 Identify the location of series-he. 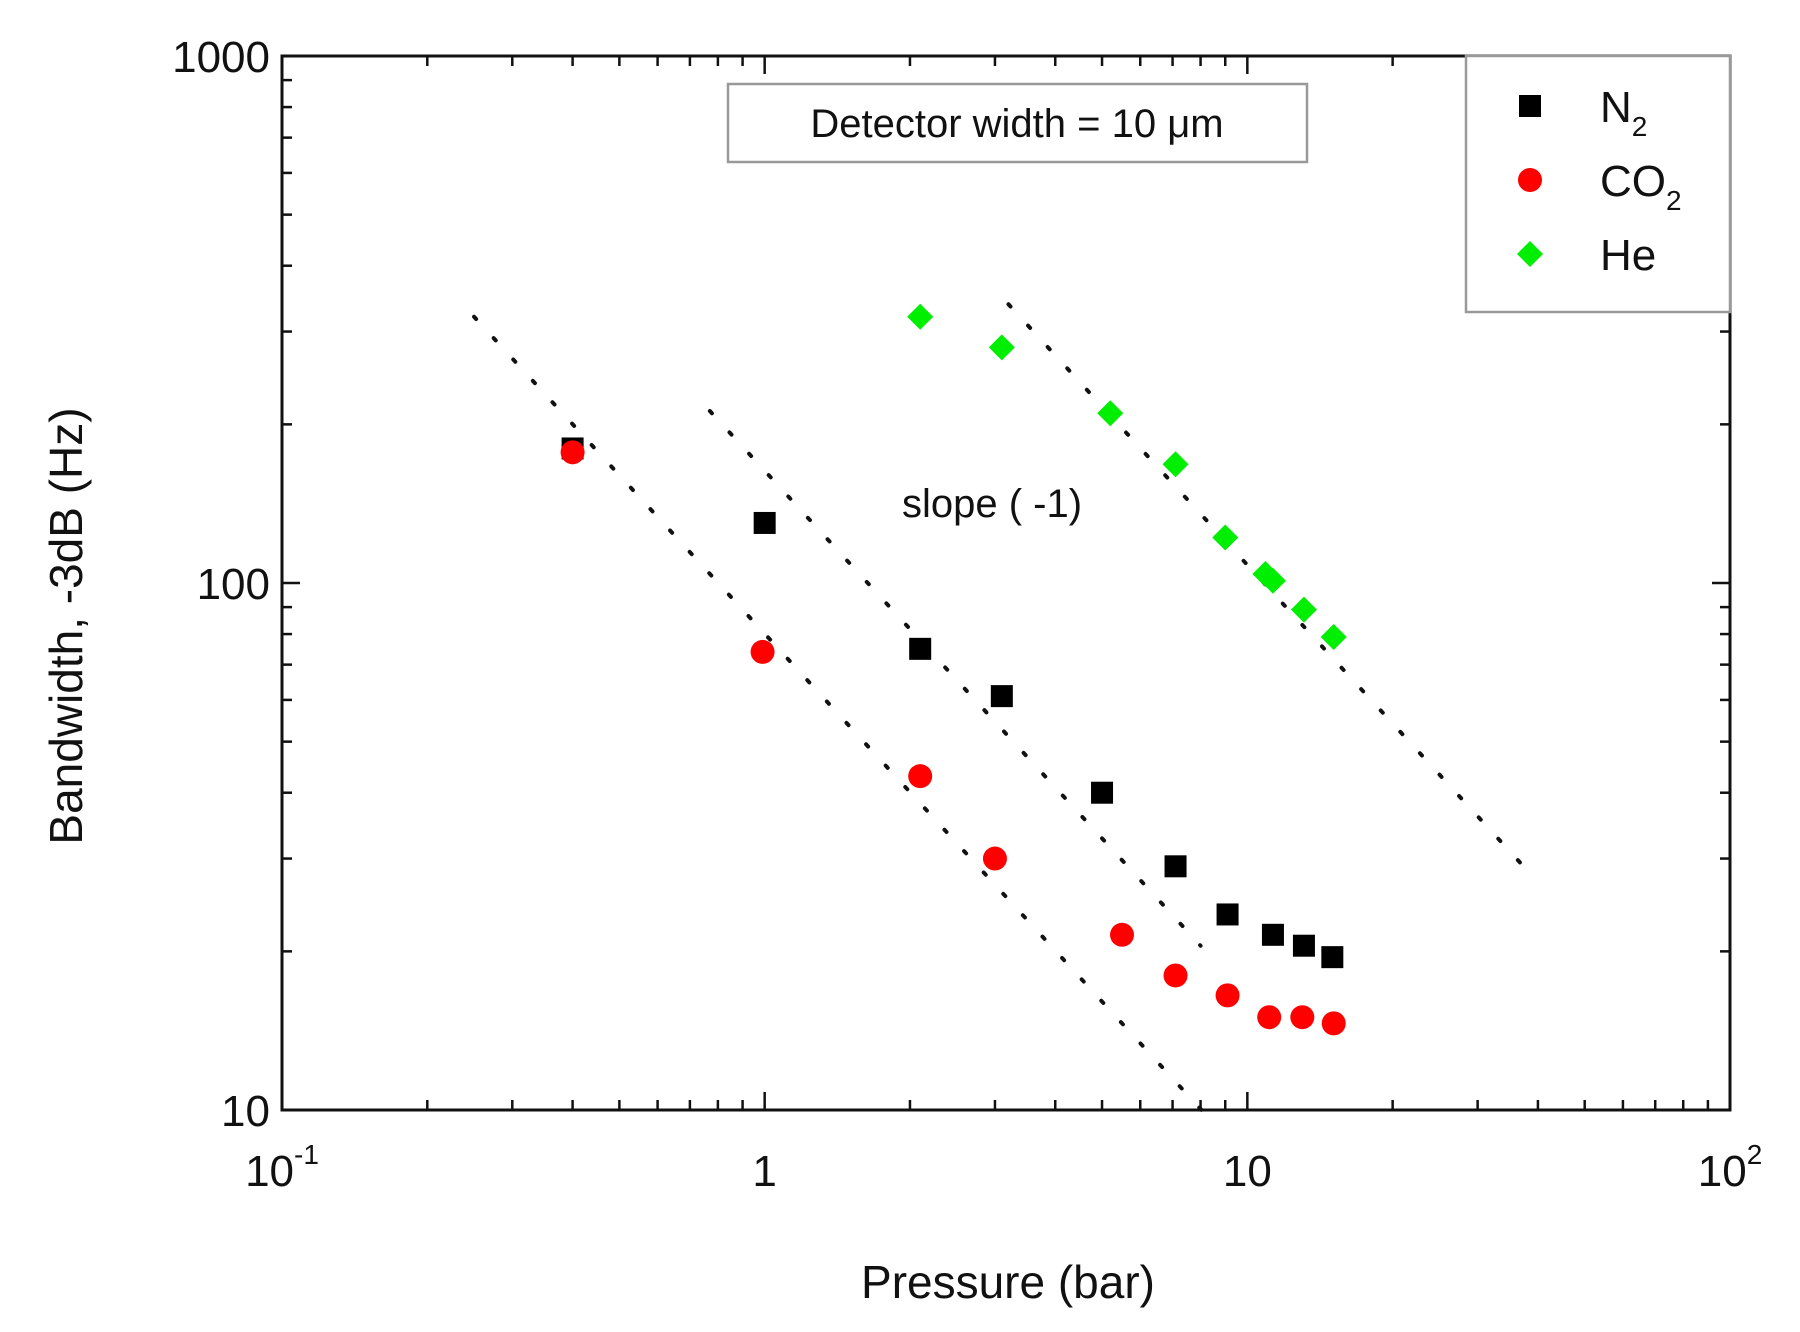
(1127, 476).